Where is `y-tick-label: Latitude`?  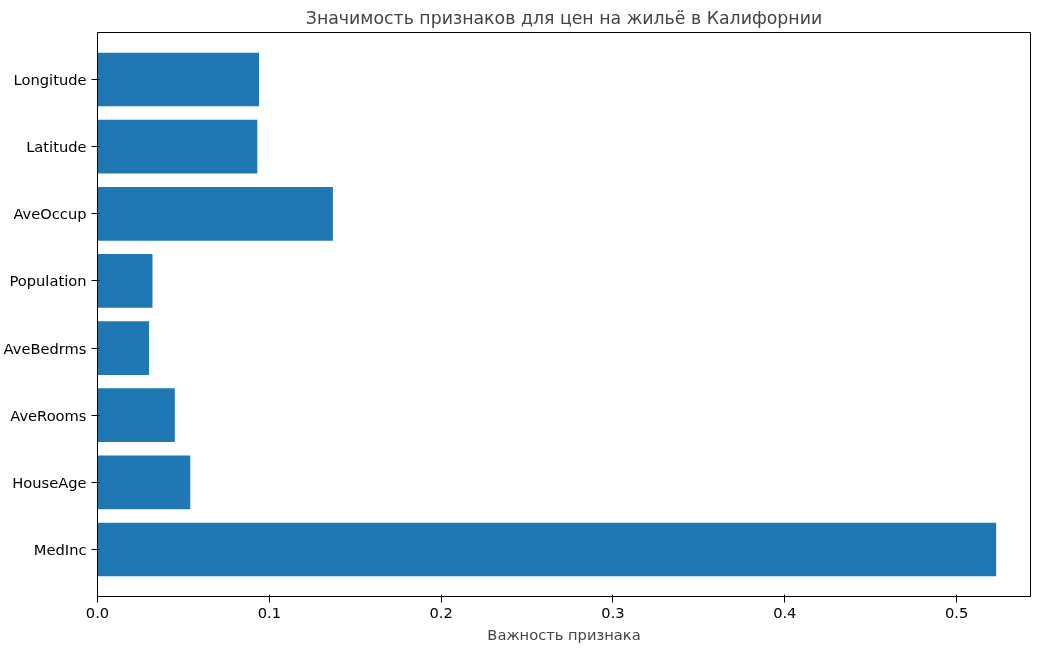 y-tick-label: Latitude is located at coordinates (56, 147).